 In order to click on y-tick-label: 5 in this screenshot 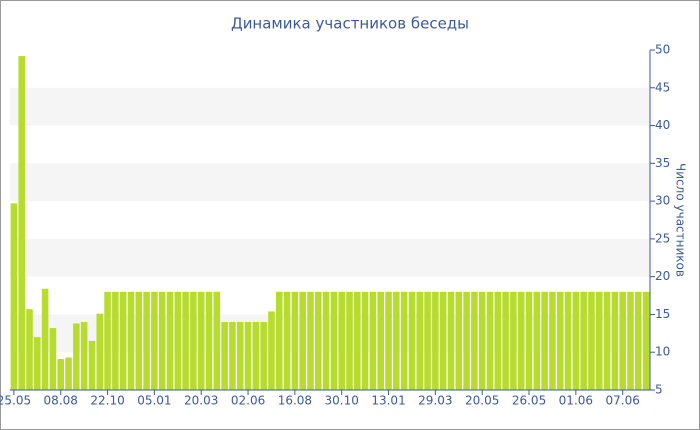, I will do `click(659, 390)`.